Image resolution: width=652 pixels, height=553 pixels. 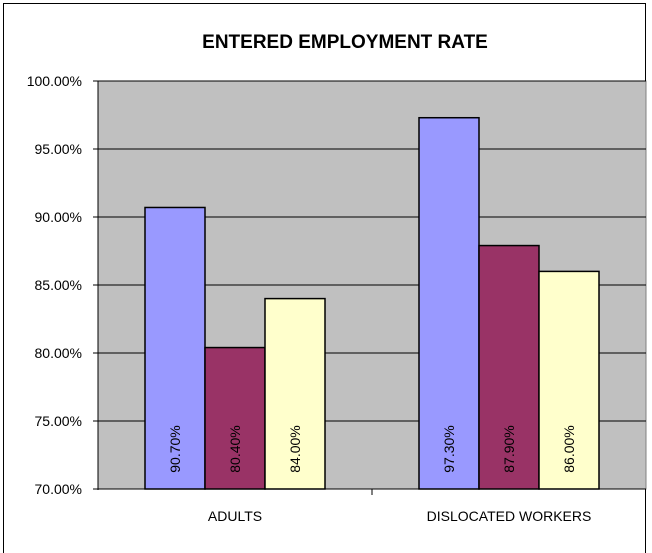 What do you see at coordinates (235, 516) in the screenshot?
I see `category-label: ADULTS` at bounding box center [235, 516].